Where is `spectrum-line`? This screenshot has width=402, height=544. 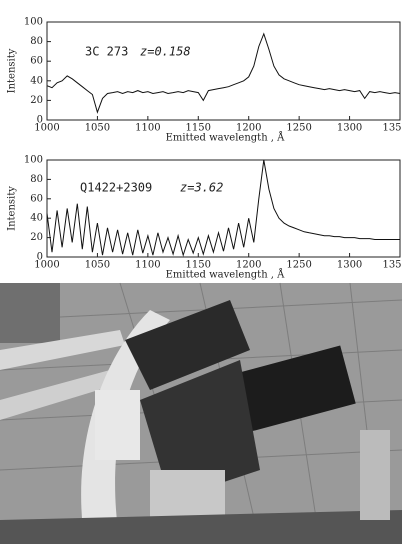 spectrum-line is located at coordinates (223, 73).